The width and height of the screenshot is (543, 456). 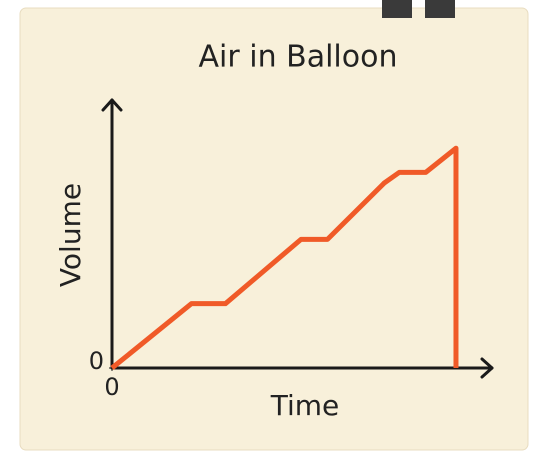 What do you see at coordinates (70, 235) in the screenshot?
I see `y-axis-label: Volume` at bounding box center [70, 235].